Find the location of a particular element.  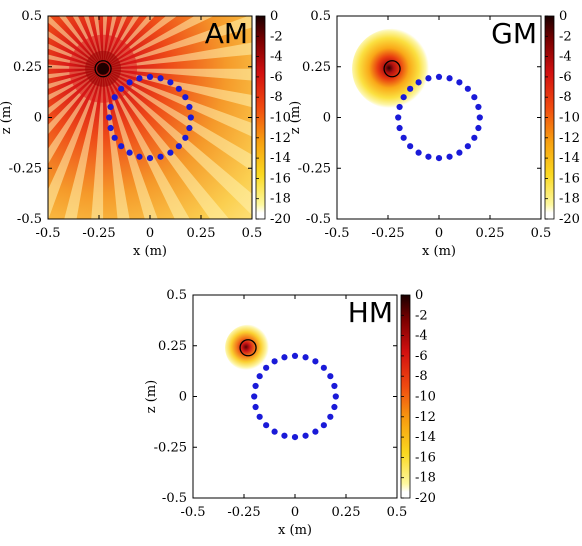

colorbar-tick-label: 0 is located at coordinates (274, 16).